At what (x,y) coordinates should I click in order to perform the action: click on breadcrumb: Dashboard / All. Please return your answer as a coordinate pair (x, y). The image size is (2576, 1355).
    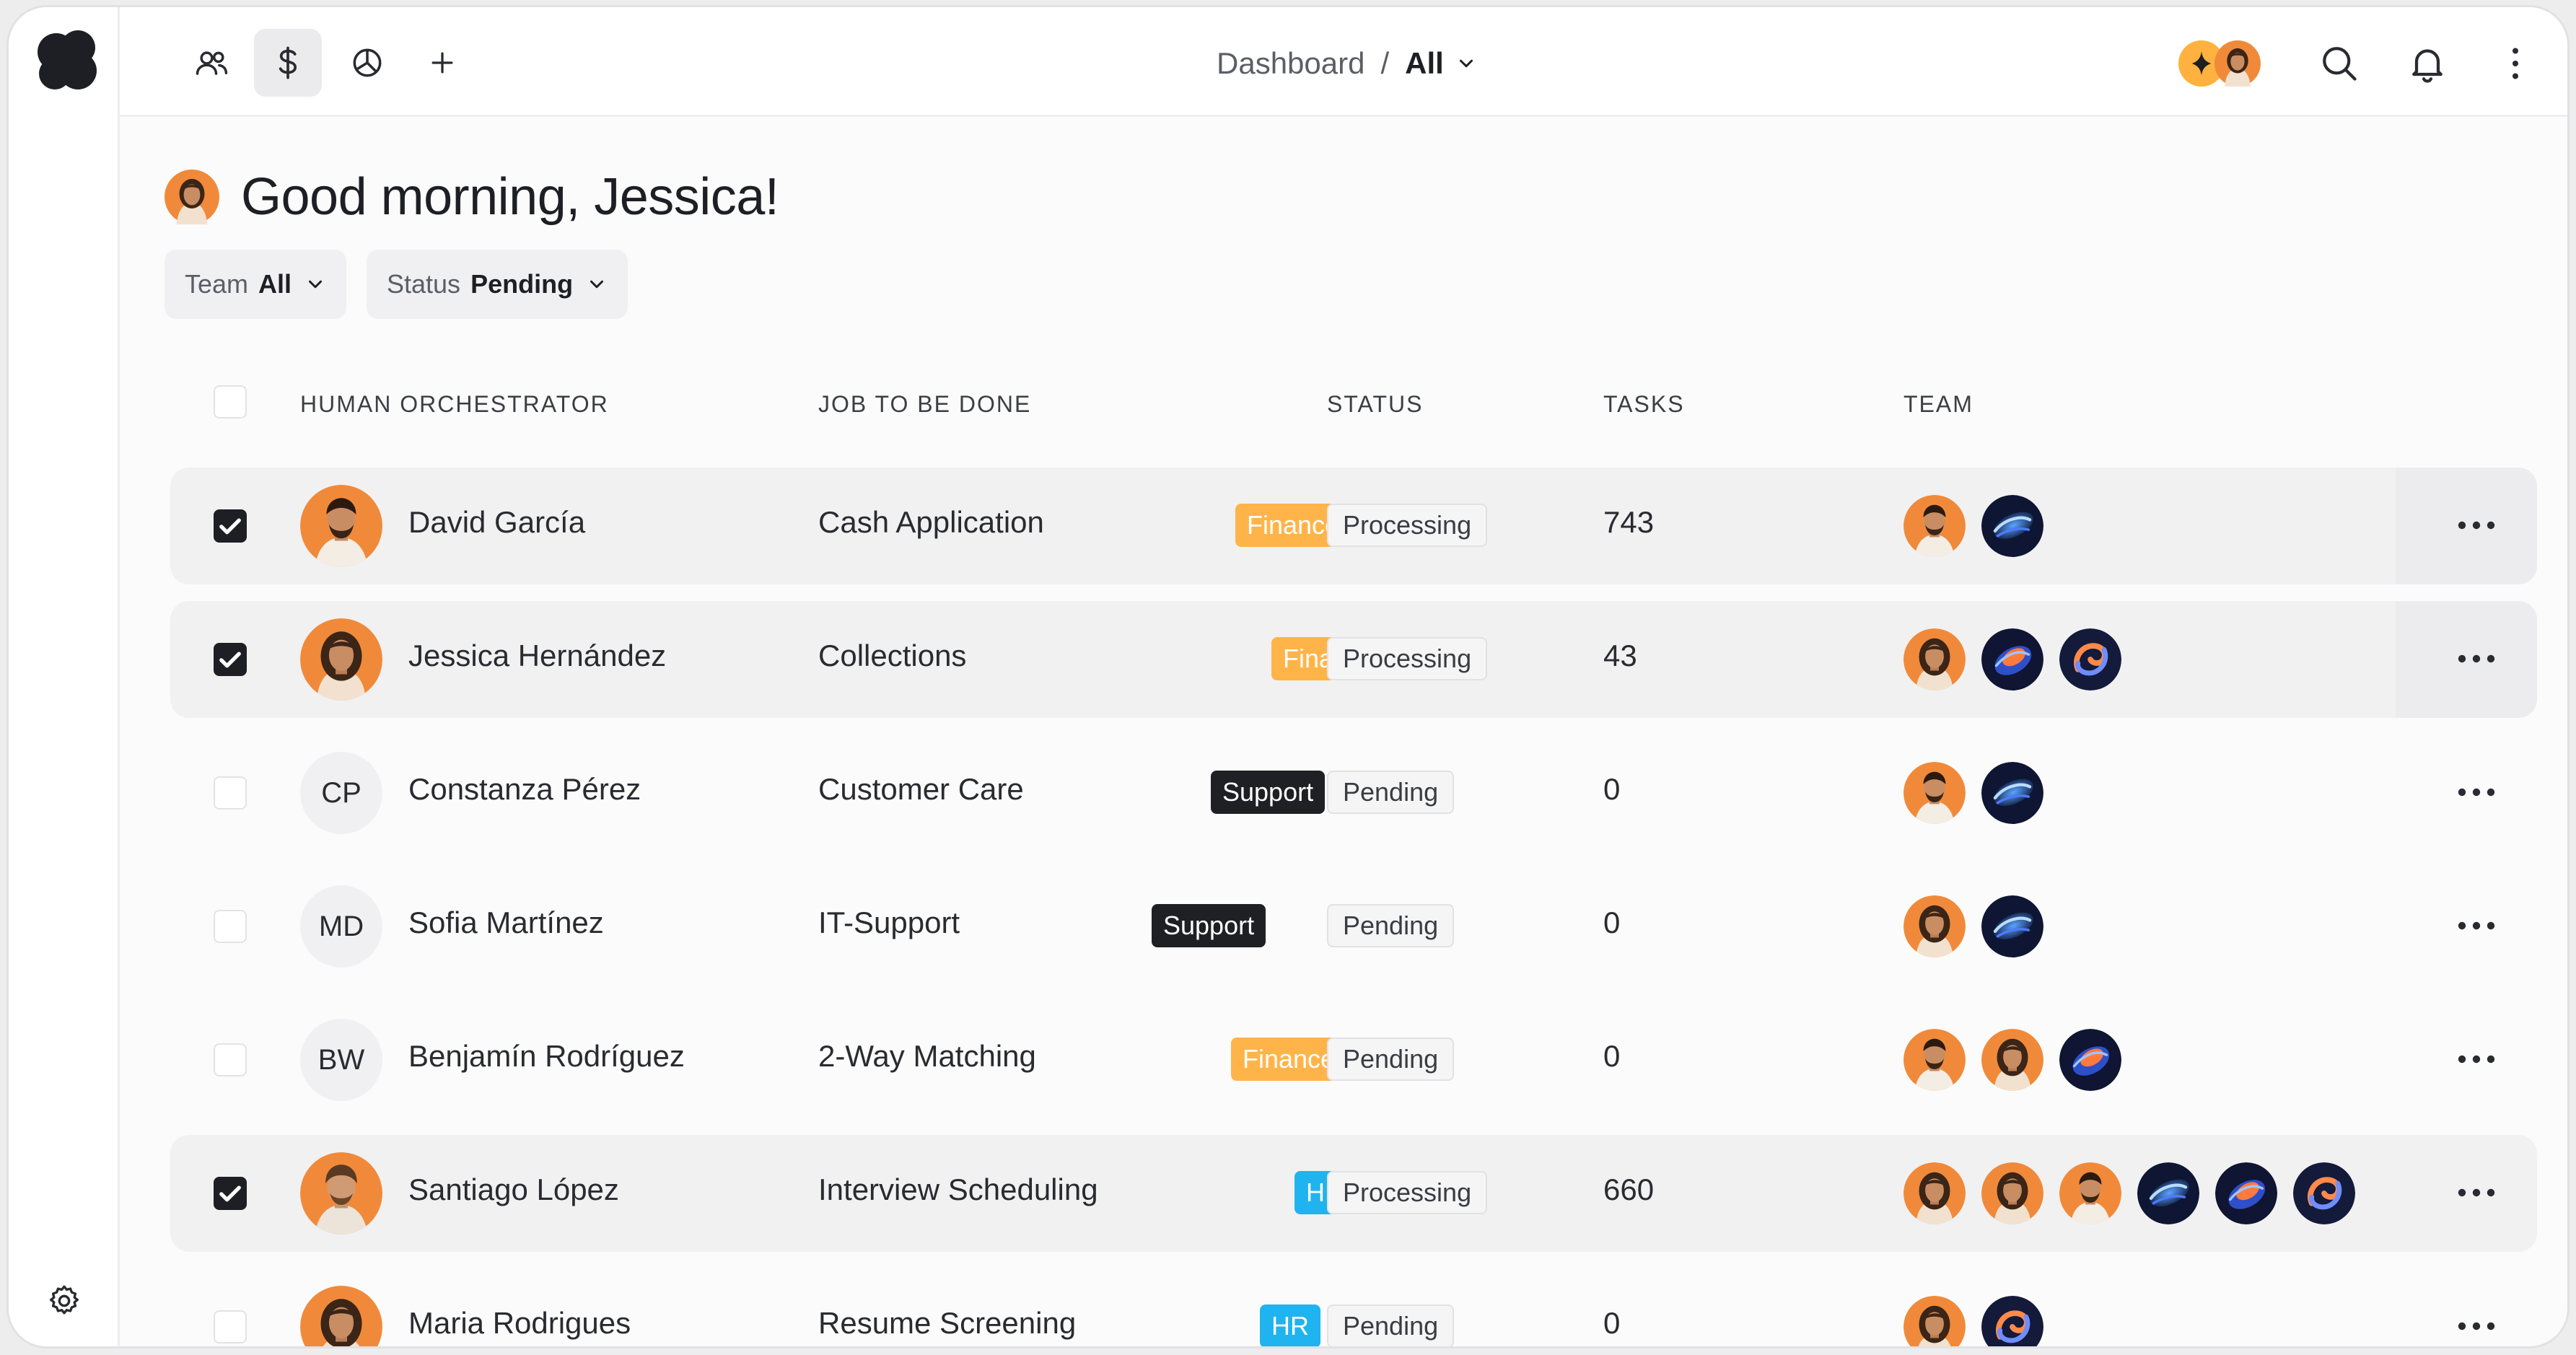
    Looking at the image, I should click on (1347, 64).